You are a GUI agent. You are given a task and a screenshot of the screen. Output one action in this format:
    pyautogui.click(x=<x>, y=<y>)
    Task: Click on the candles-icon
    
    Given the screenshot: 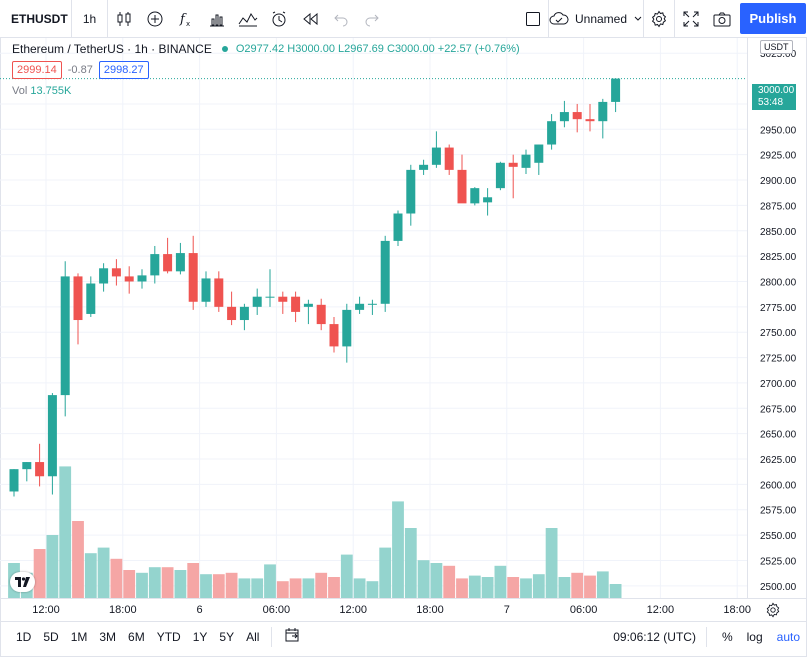 What is the action you would take?
    pyautogui.click(x=123, y=19)
    